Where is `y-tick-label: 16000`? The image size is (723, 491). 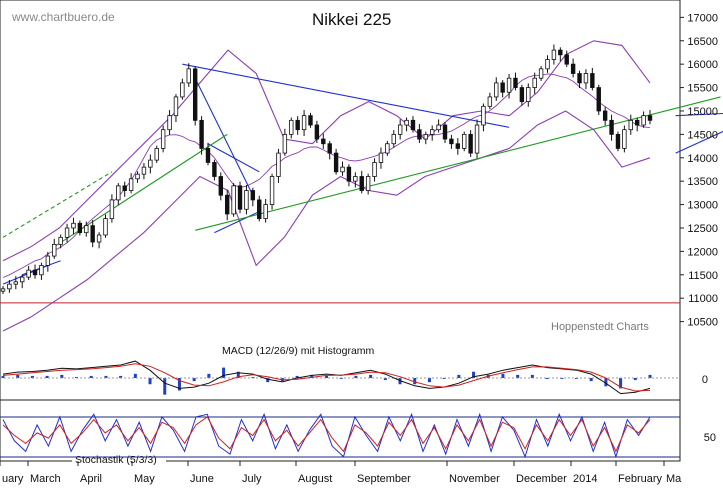
y-tick-label: 16000 is located at coordinates (702, 65).